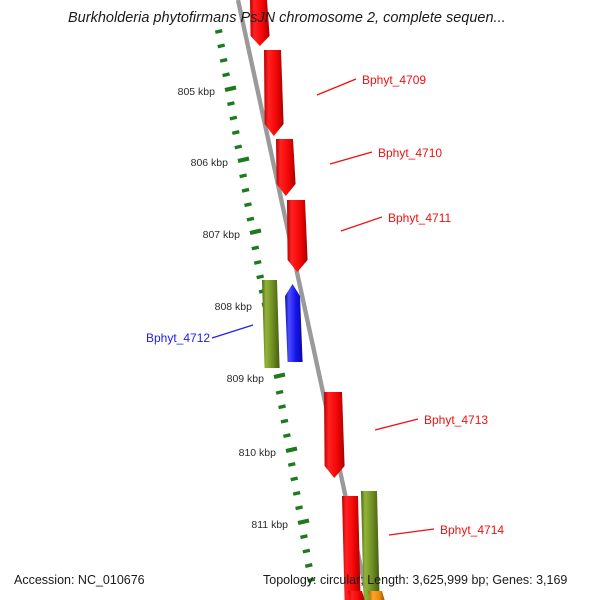 Image resolution: width=600 pixels, height=600 pixels. Describe the element at coordinates (246, 379) in the screenshot. I see `ruler-coordinate-label: 809 kbp` at that location.